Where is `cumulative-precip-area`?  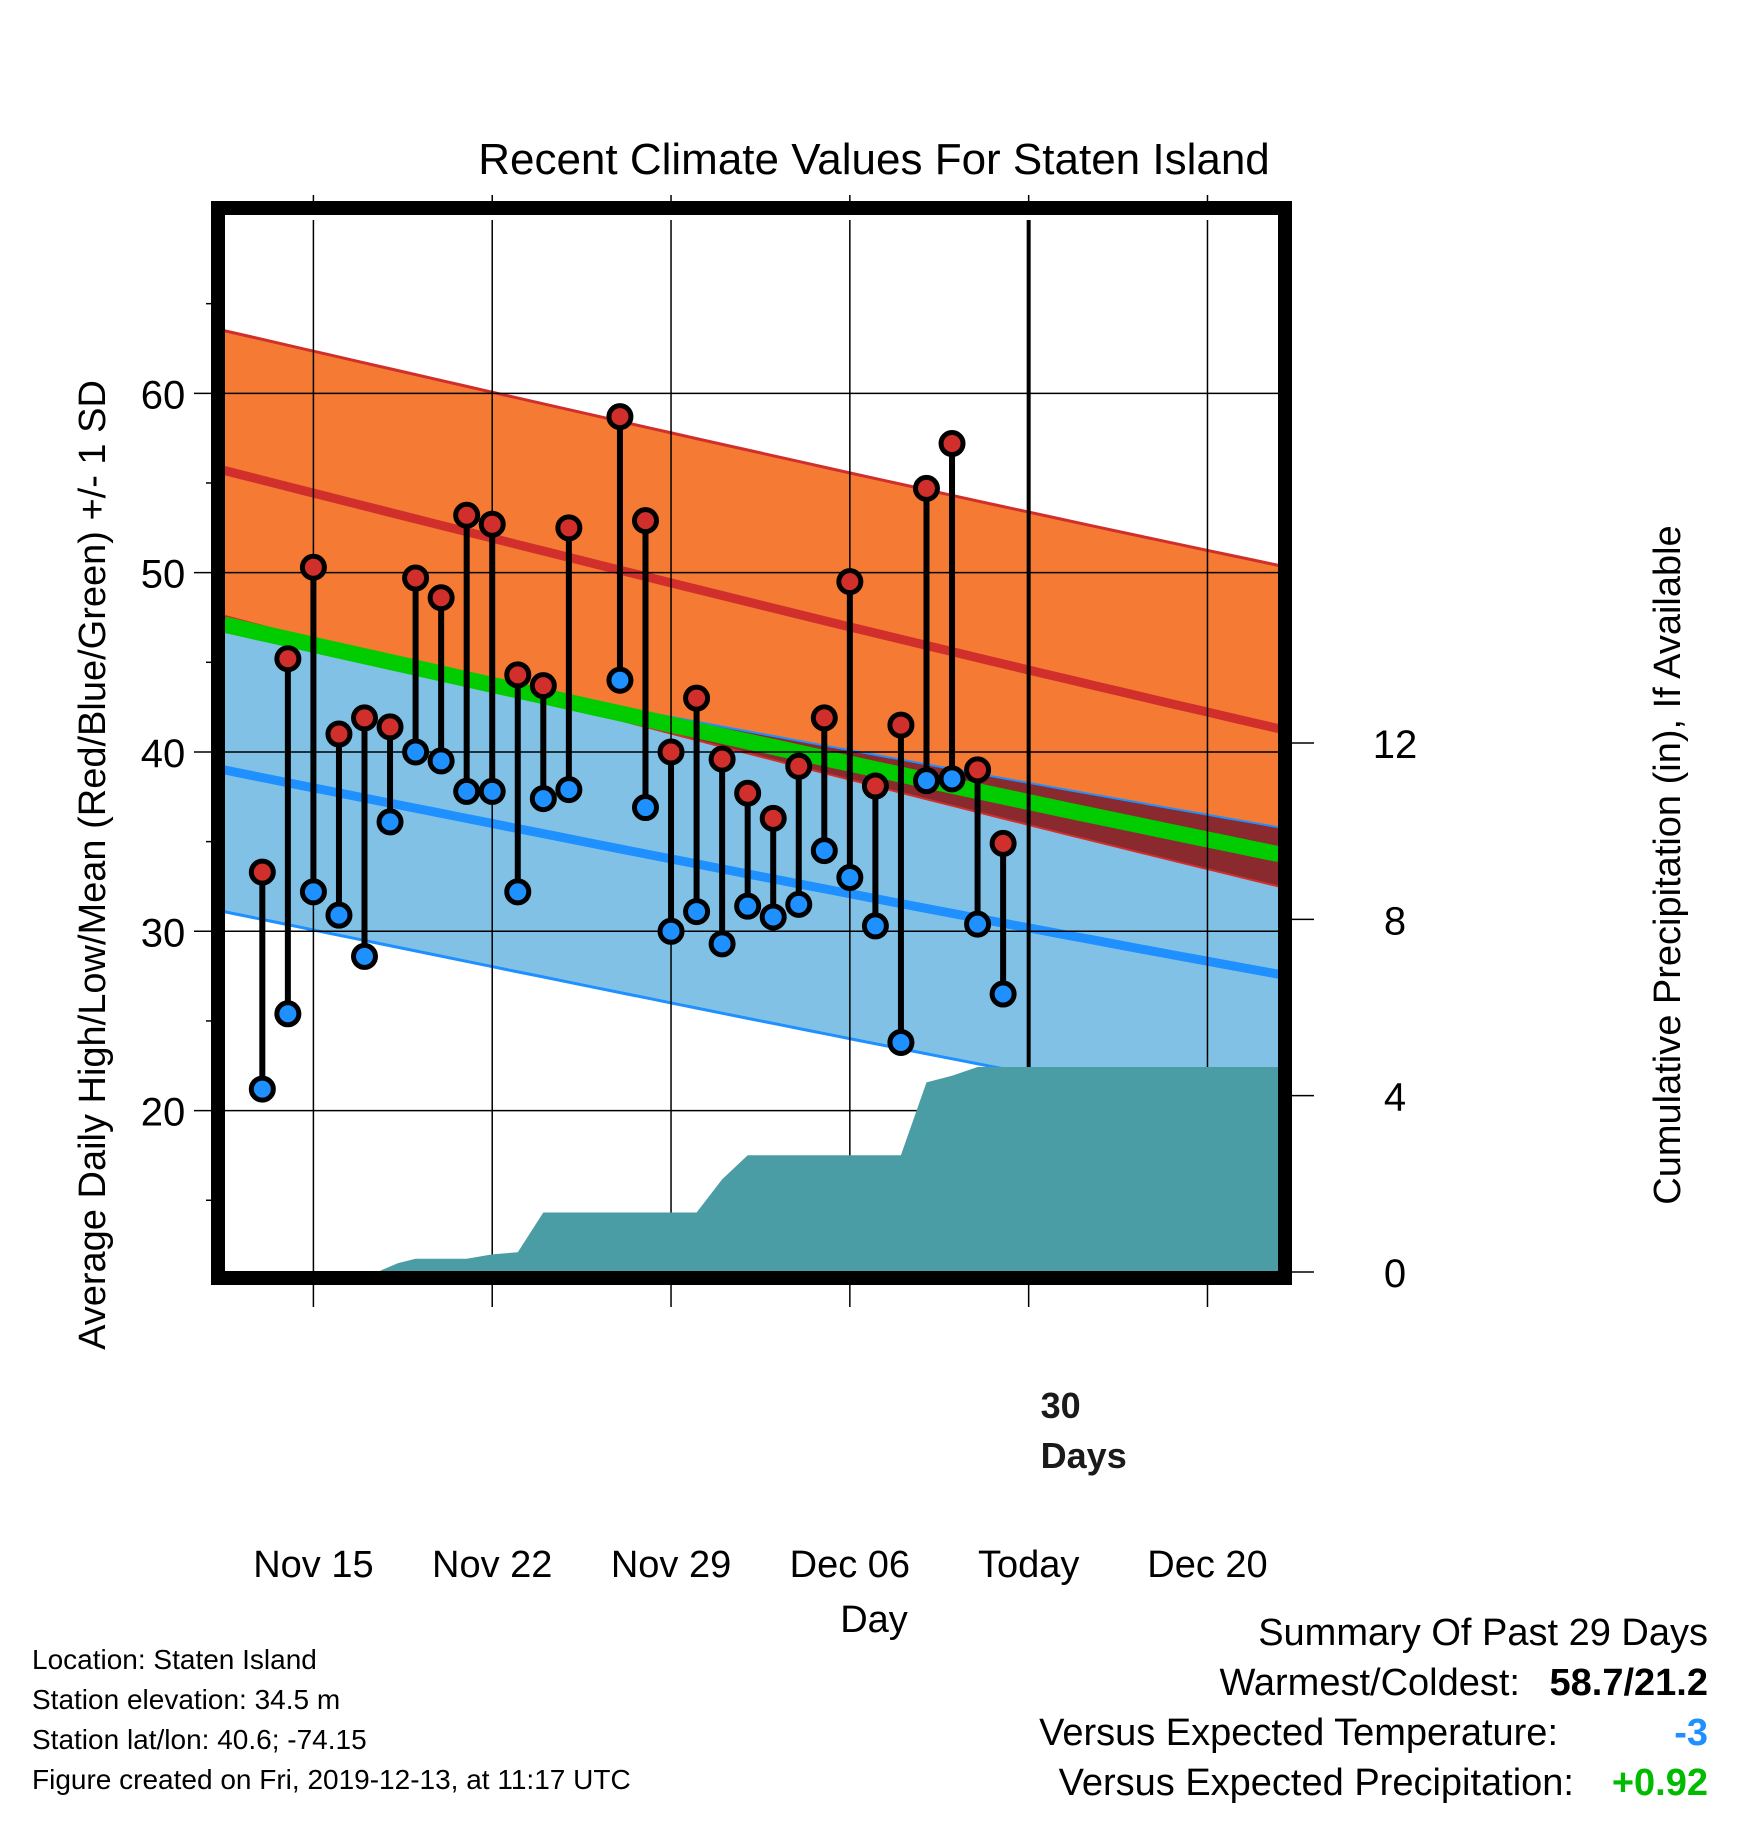
cumulative-precip-area is located at coordinates (828, 1169).